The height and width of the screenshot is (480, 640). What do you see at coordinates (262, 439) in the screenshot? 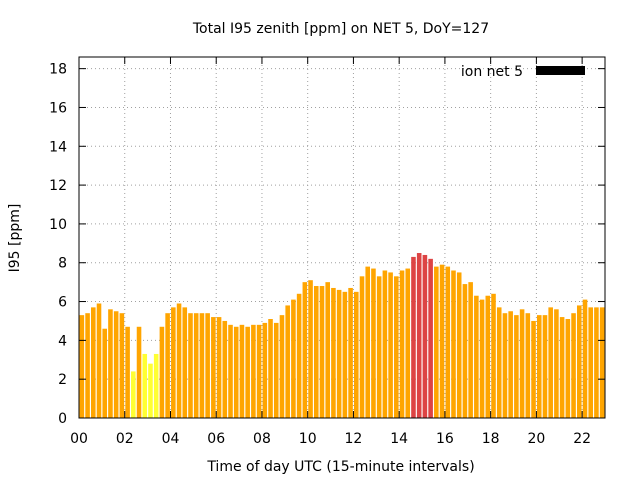
I see `x-tick-label: 08` at bounding box center [262, 439].